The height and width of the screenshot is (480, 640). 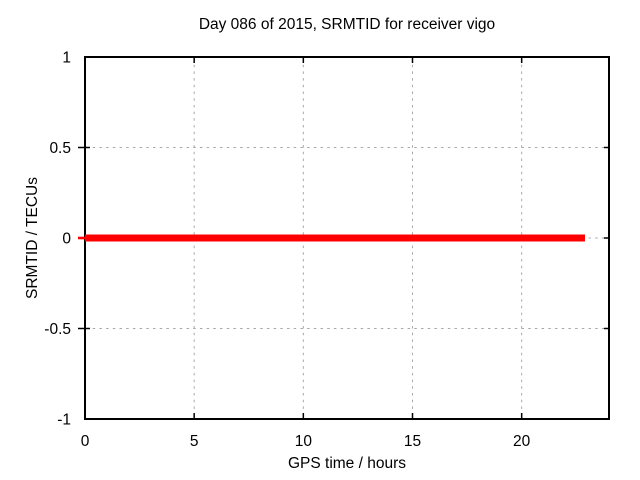 I want to click on y-tick-label: -0.5, so click(x=57, y=329).